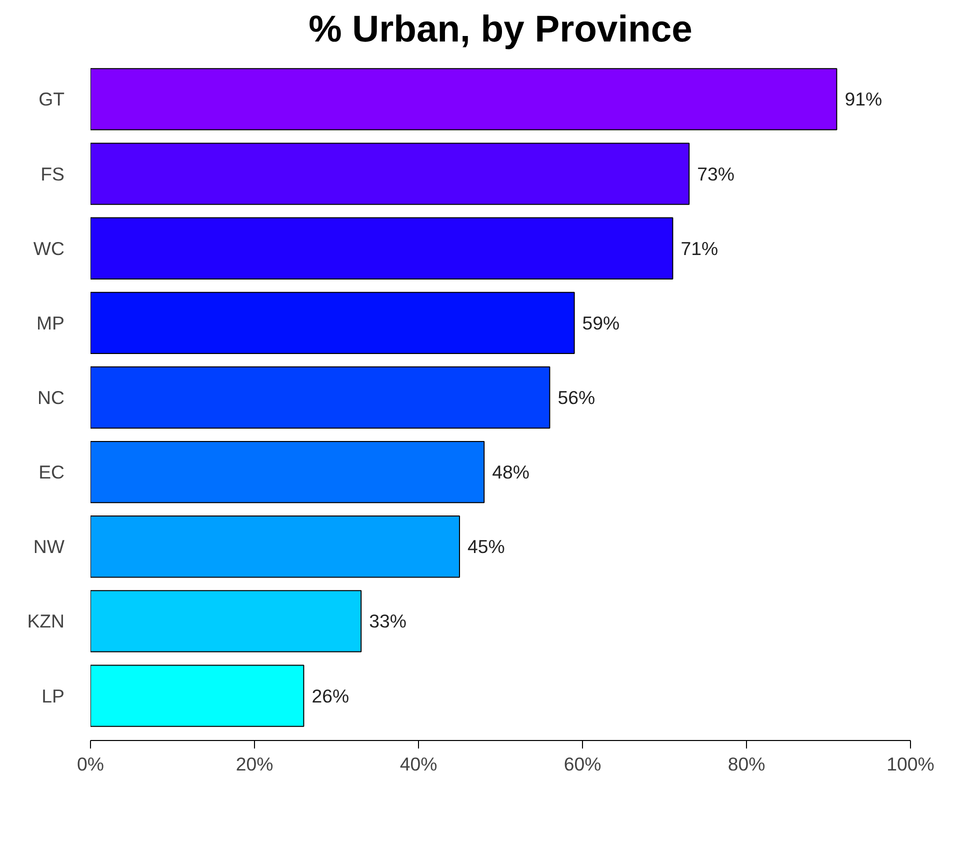 This screenshot has height=841, width=978. Describe the element at coordinates (52, 173) in the screenshot. I see `y-tick-label: FS` at that location.